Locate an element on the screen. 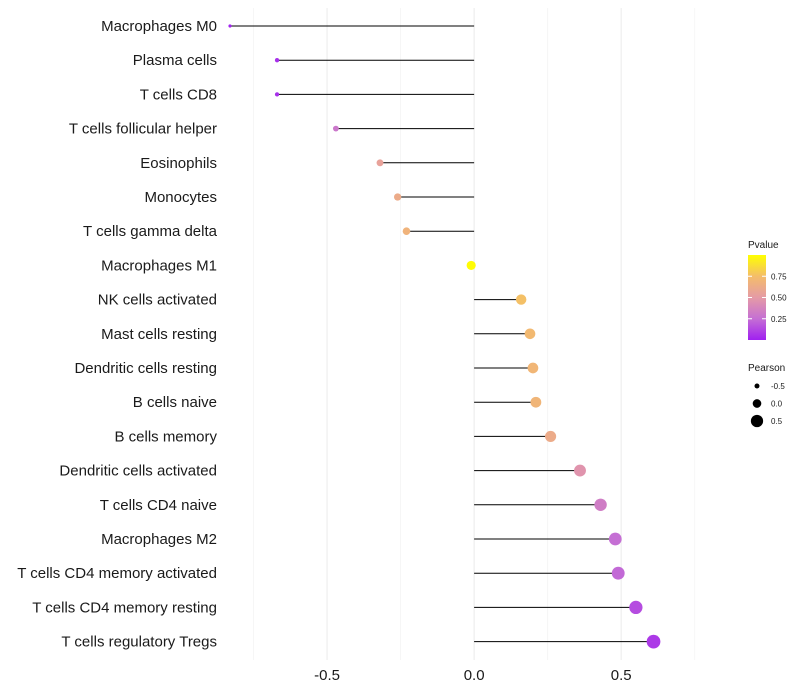 This screenshot has height=700, width=800. category-label: Macrophages M2 is located at coordinates (159, 539).